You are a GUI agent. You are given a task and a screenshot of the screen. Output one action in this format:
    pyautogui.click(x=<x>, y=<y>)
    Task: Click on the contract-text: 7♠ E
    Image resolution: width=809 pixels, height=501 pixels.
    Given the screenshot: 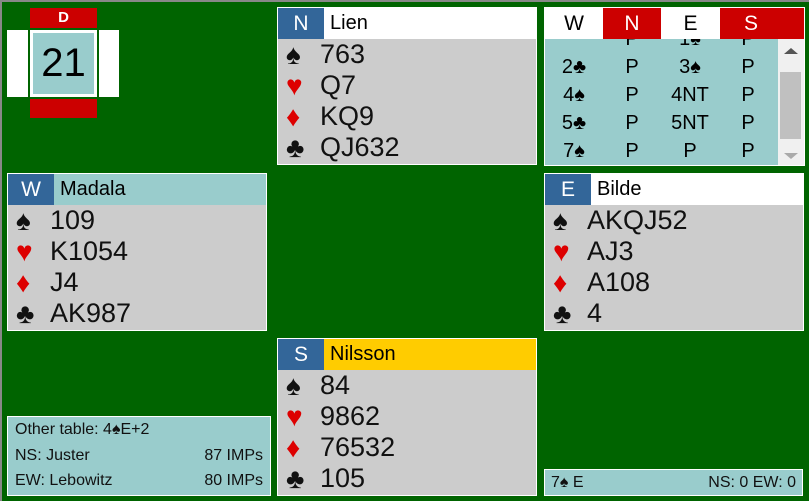 What is the action you would take?
    pyautogui.click(x=567, y=482)
    